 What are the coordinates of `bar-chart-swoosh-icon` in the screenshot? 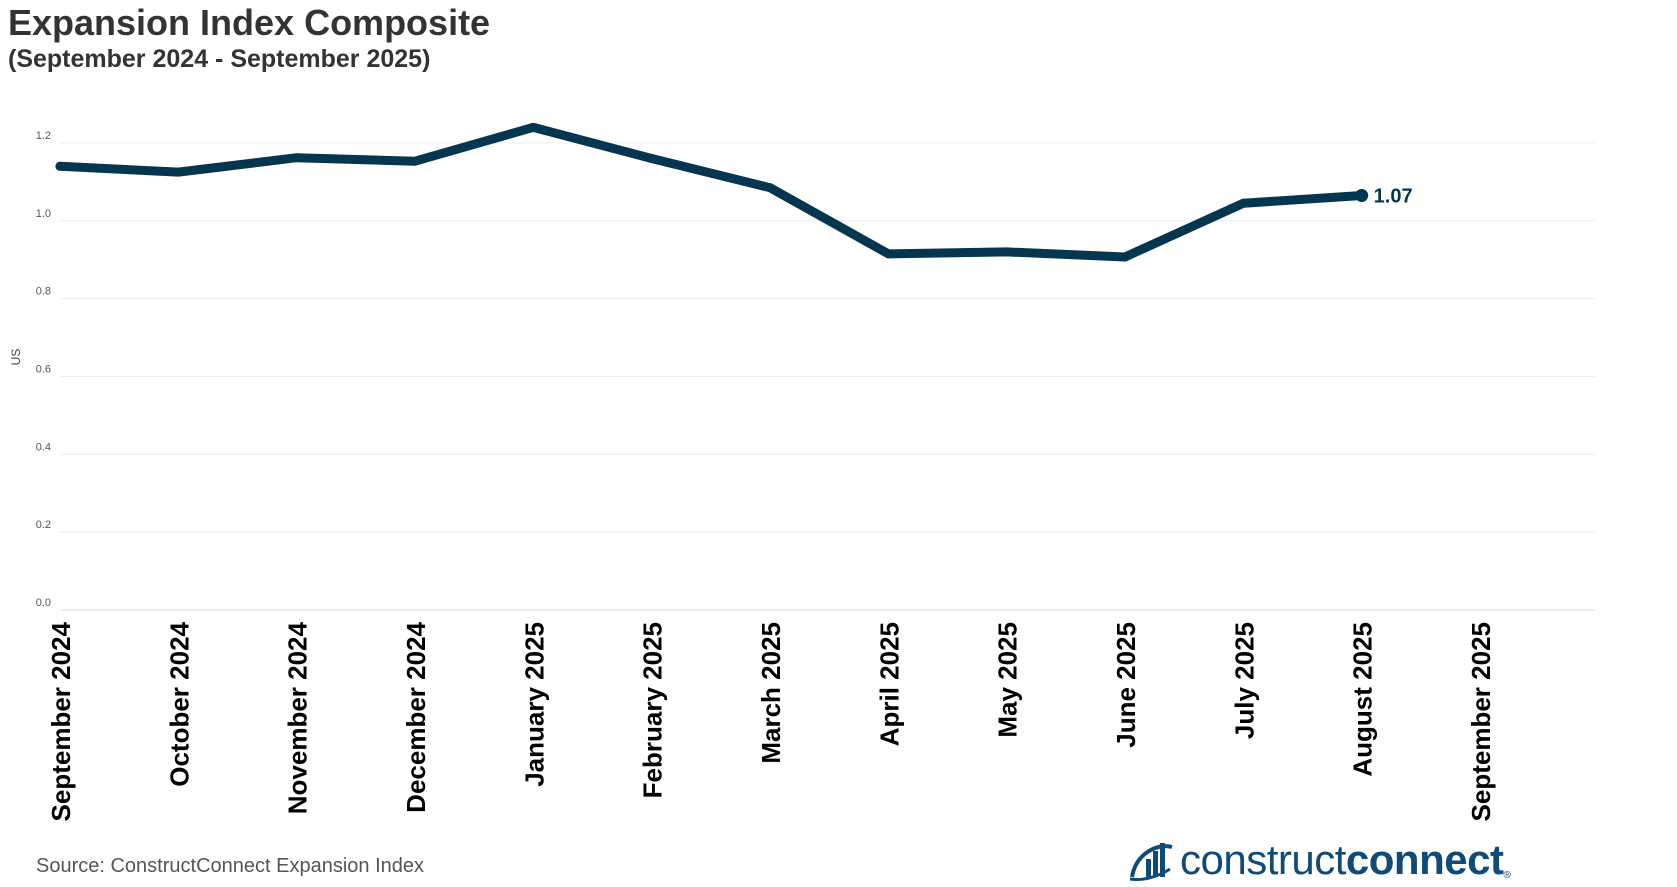 It's located at (1151, 862).